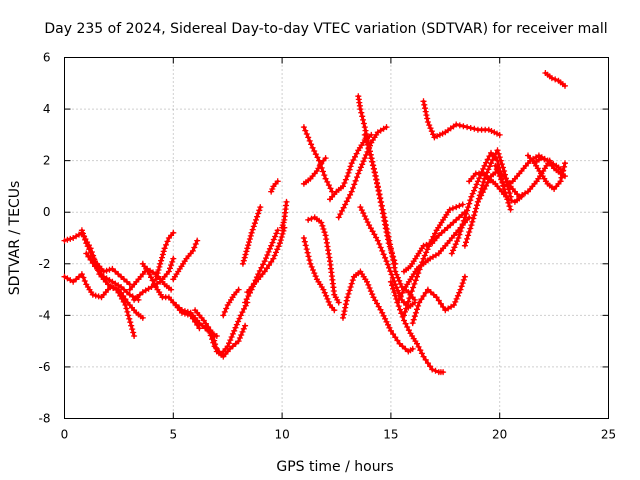 This screenshot has height=480, width=640. Describe the element at coordinates (15, 238) in the screenshot. I see `y-axis-label: SDTVAR / TECUs` at that location.